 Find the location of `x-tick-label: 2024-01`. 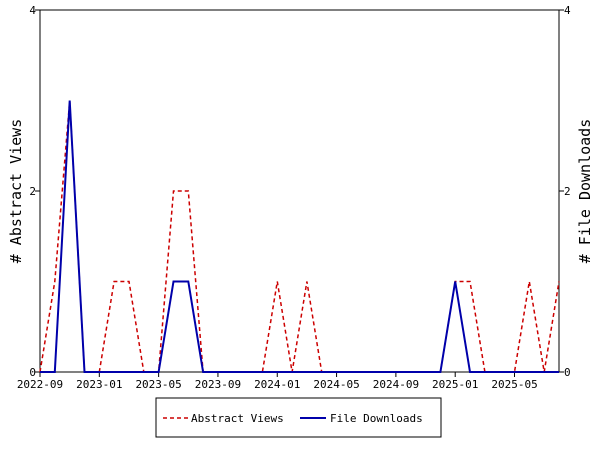

x-tick-label: 2024-01 is located at coordinates (277, 384).